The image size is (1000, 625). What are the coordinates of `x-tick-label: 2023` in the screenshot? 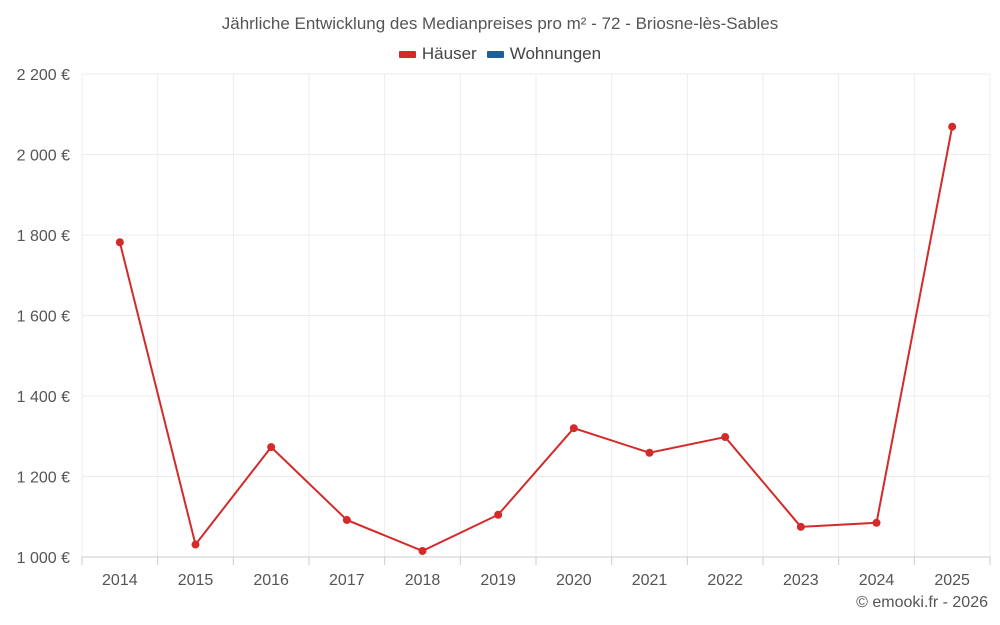 It's located at (801, 580).